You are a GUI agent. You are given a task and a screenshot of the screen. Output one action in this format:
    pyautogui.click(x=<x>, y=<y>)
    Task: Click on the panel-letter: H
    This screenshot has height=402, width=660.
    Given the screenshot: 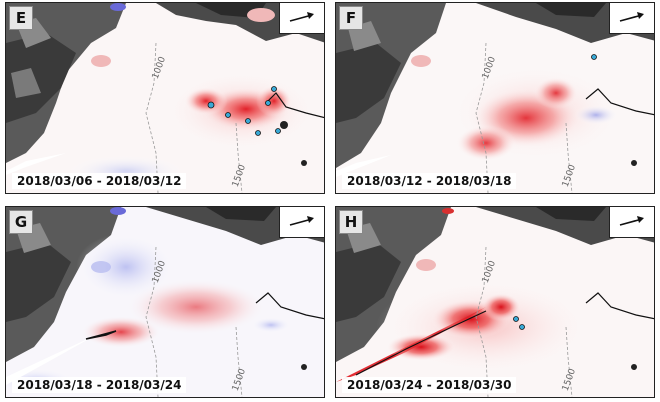 What is the action you would take?
    pyautogui.click(x=351, y=222)
    